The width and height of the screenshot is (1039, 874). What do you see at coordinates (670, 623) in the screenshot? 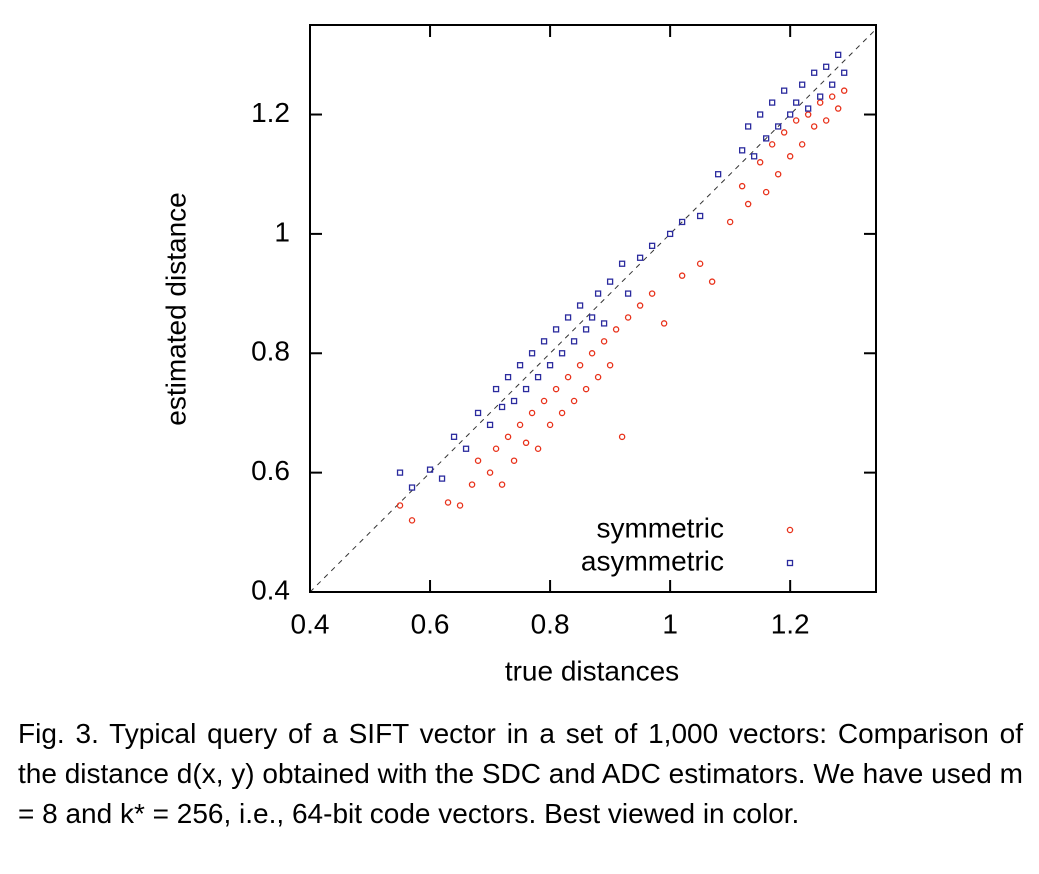
I see `x-tick-label: 1` at bounding box center [670, 623].